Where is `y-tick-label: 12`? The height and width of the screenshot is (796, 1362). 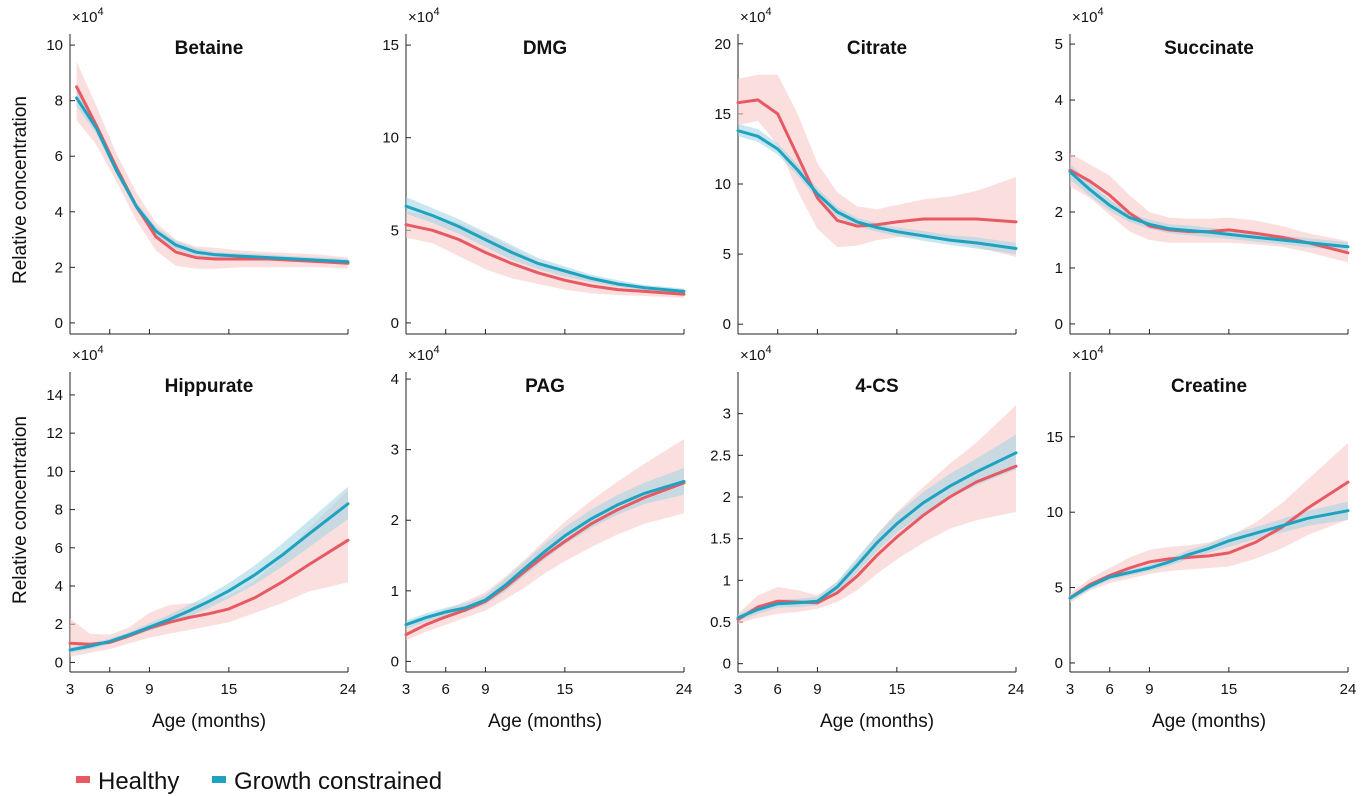 y-tick-label: 12 is located at coordinates (54, 433).